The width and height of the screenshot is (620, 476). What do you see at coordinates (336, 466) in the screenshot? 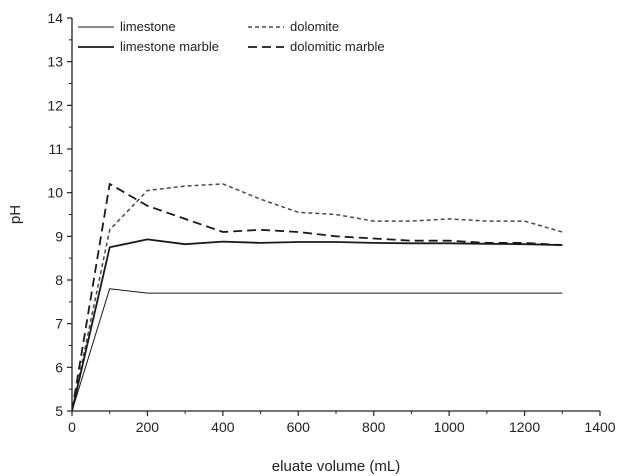
I see `x-axis-title: eluate volume (mL)` at bounding box center [336, 466].